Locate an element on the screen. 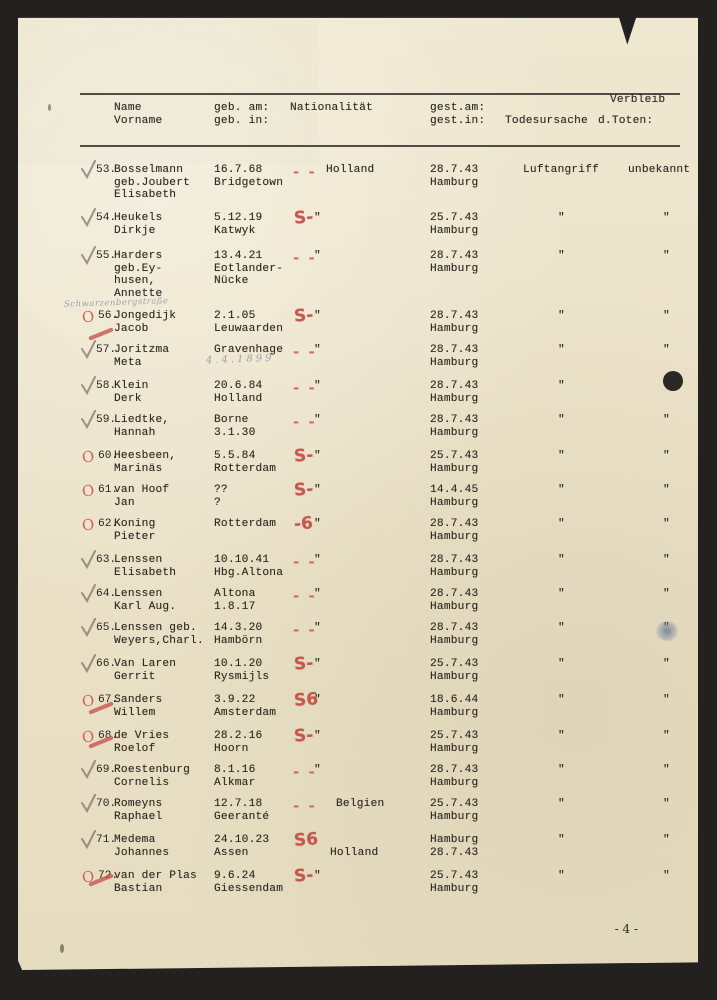  whereabouts-61: " is located at coordinates (666, 490).